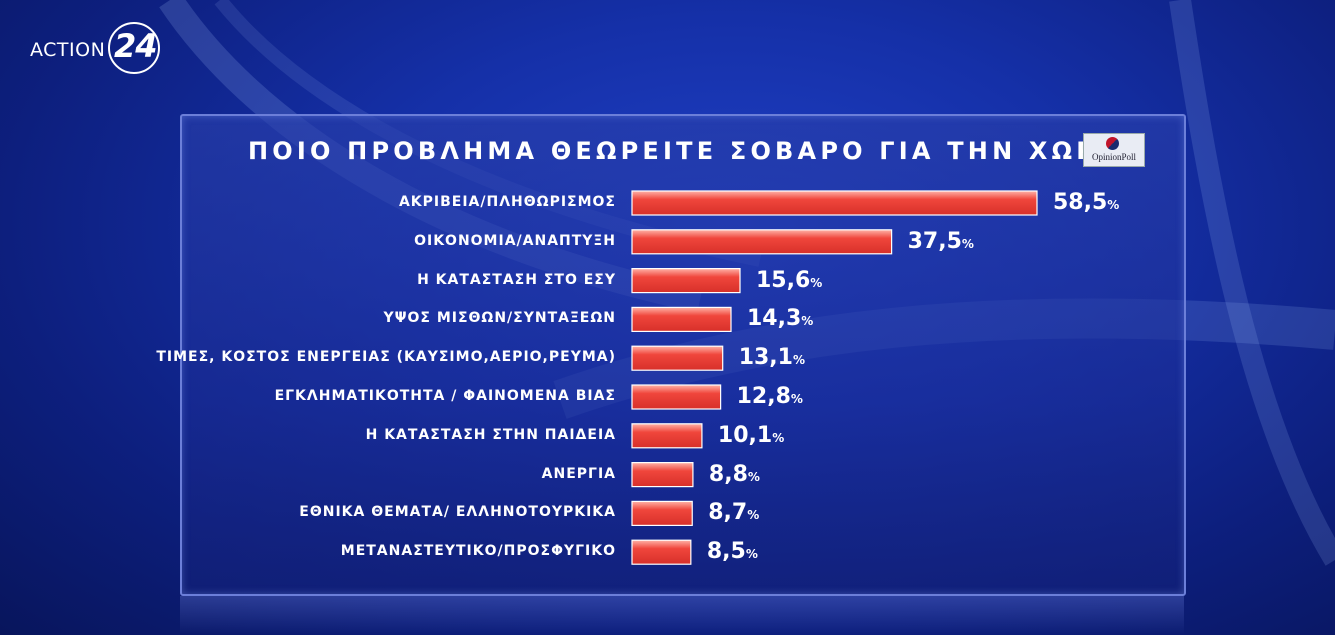 This screenshot has width=1335, height=635. I want to click on value-unit-5: %, so click(798, 360).